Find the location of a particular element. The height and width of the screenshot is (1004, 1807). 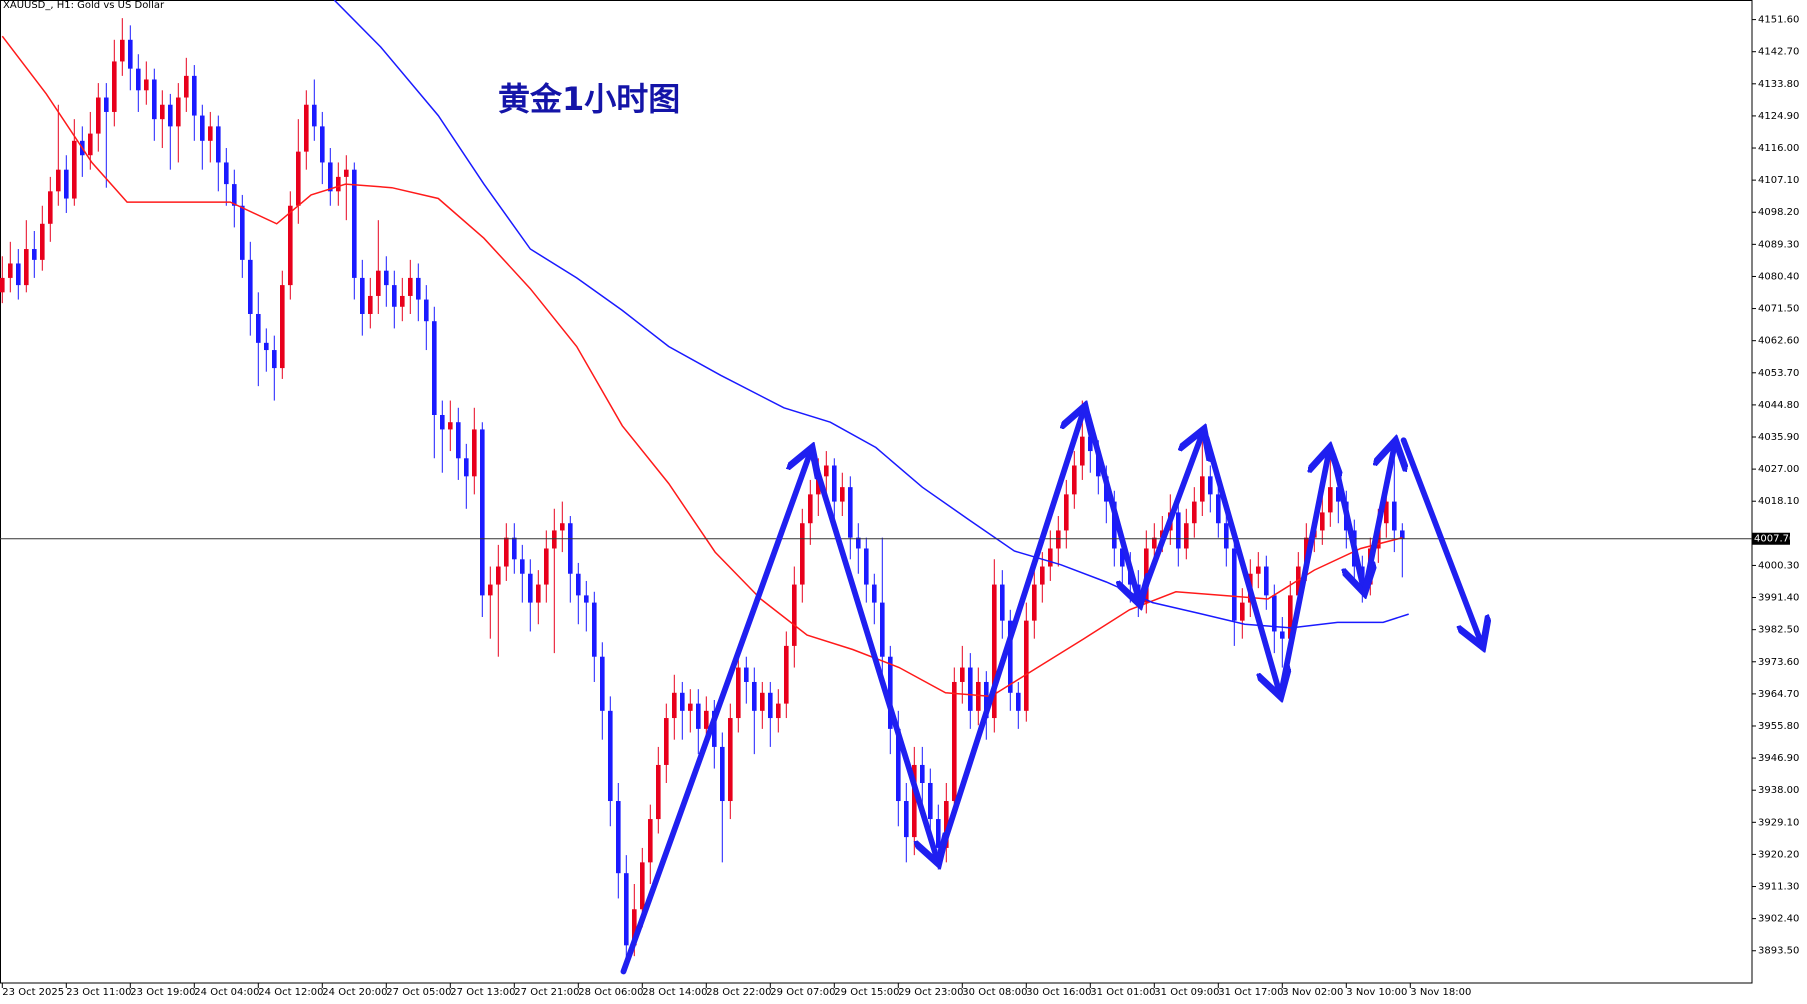

y-tick-label: 4107.10 is located at coordinates (1778, 180).